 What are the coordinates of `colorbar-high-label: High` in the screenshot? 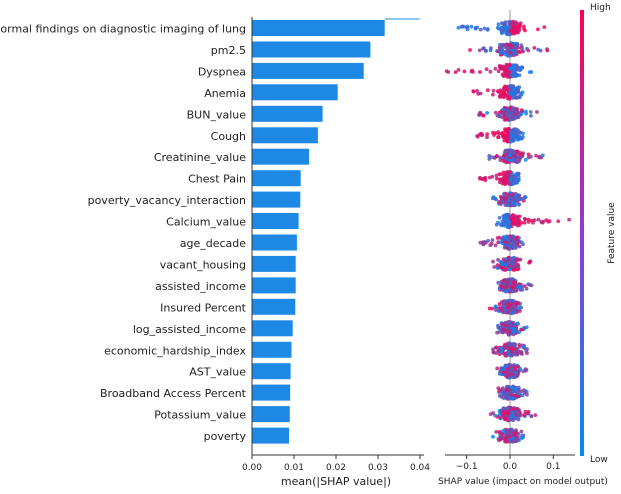 It's located at (600, 8).